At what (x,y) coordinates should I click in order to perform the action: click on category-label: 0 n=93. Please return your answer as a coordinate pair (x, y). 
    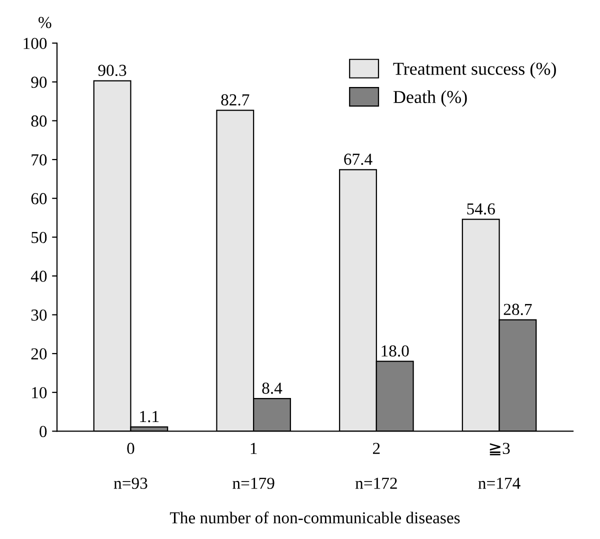
    Looking at the image, I should click on (131, 465).